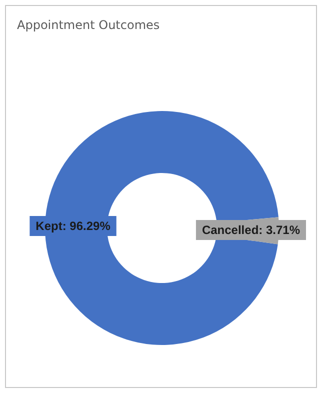 The height and width of the screenshot is (395, 324). What do you see at coordinates (49, 225) in the screenshot?
I see `slice-label: Kept` at bounding box center [49, 225].